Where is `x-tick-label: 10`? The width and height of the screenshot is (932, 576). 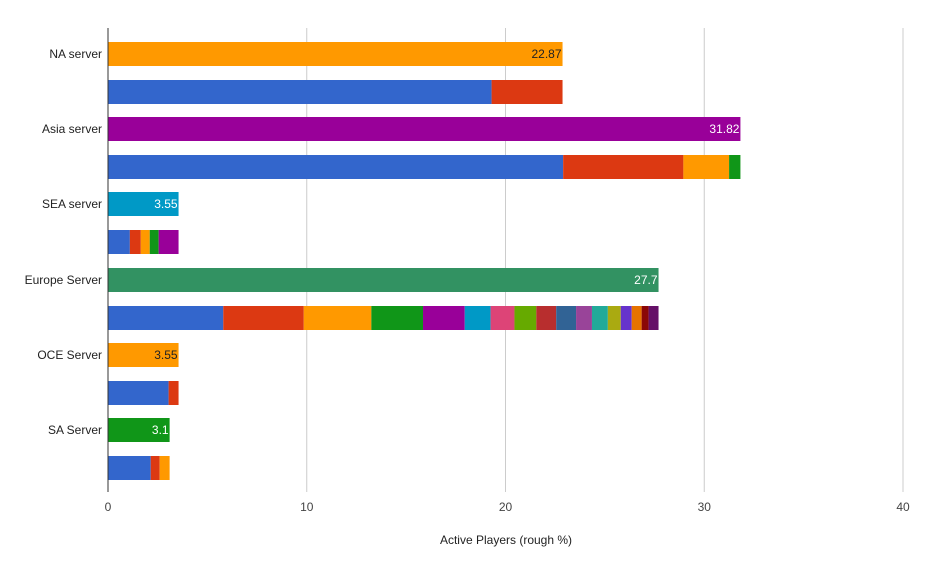
x-tick-label: 10 is located at coordinates (307, 507).